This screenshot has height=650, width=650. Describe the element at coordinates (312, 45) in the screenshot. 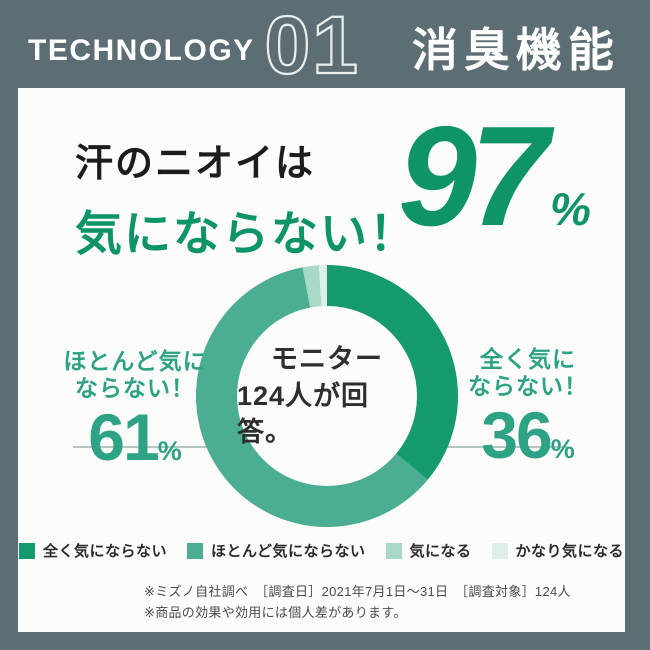

I see `technology-number-outline: 01` at that location.